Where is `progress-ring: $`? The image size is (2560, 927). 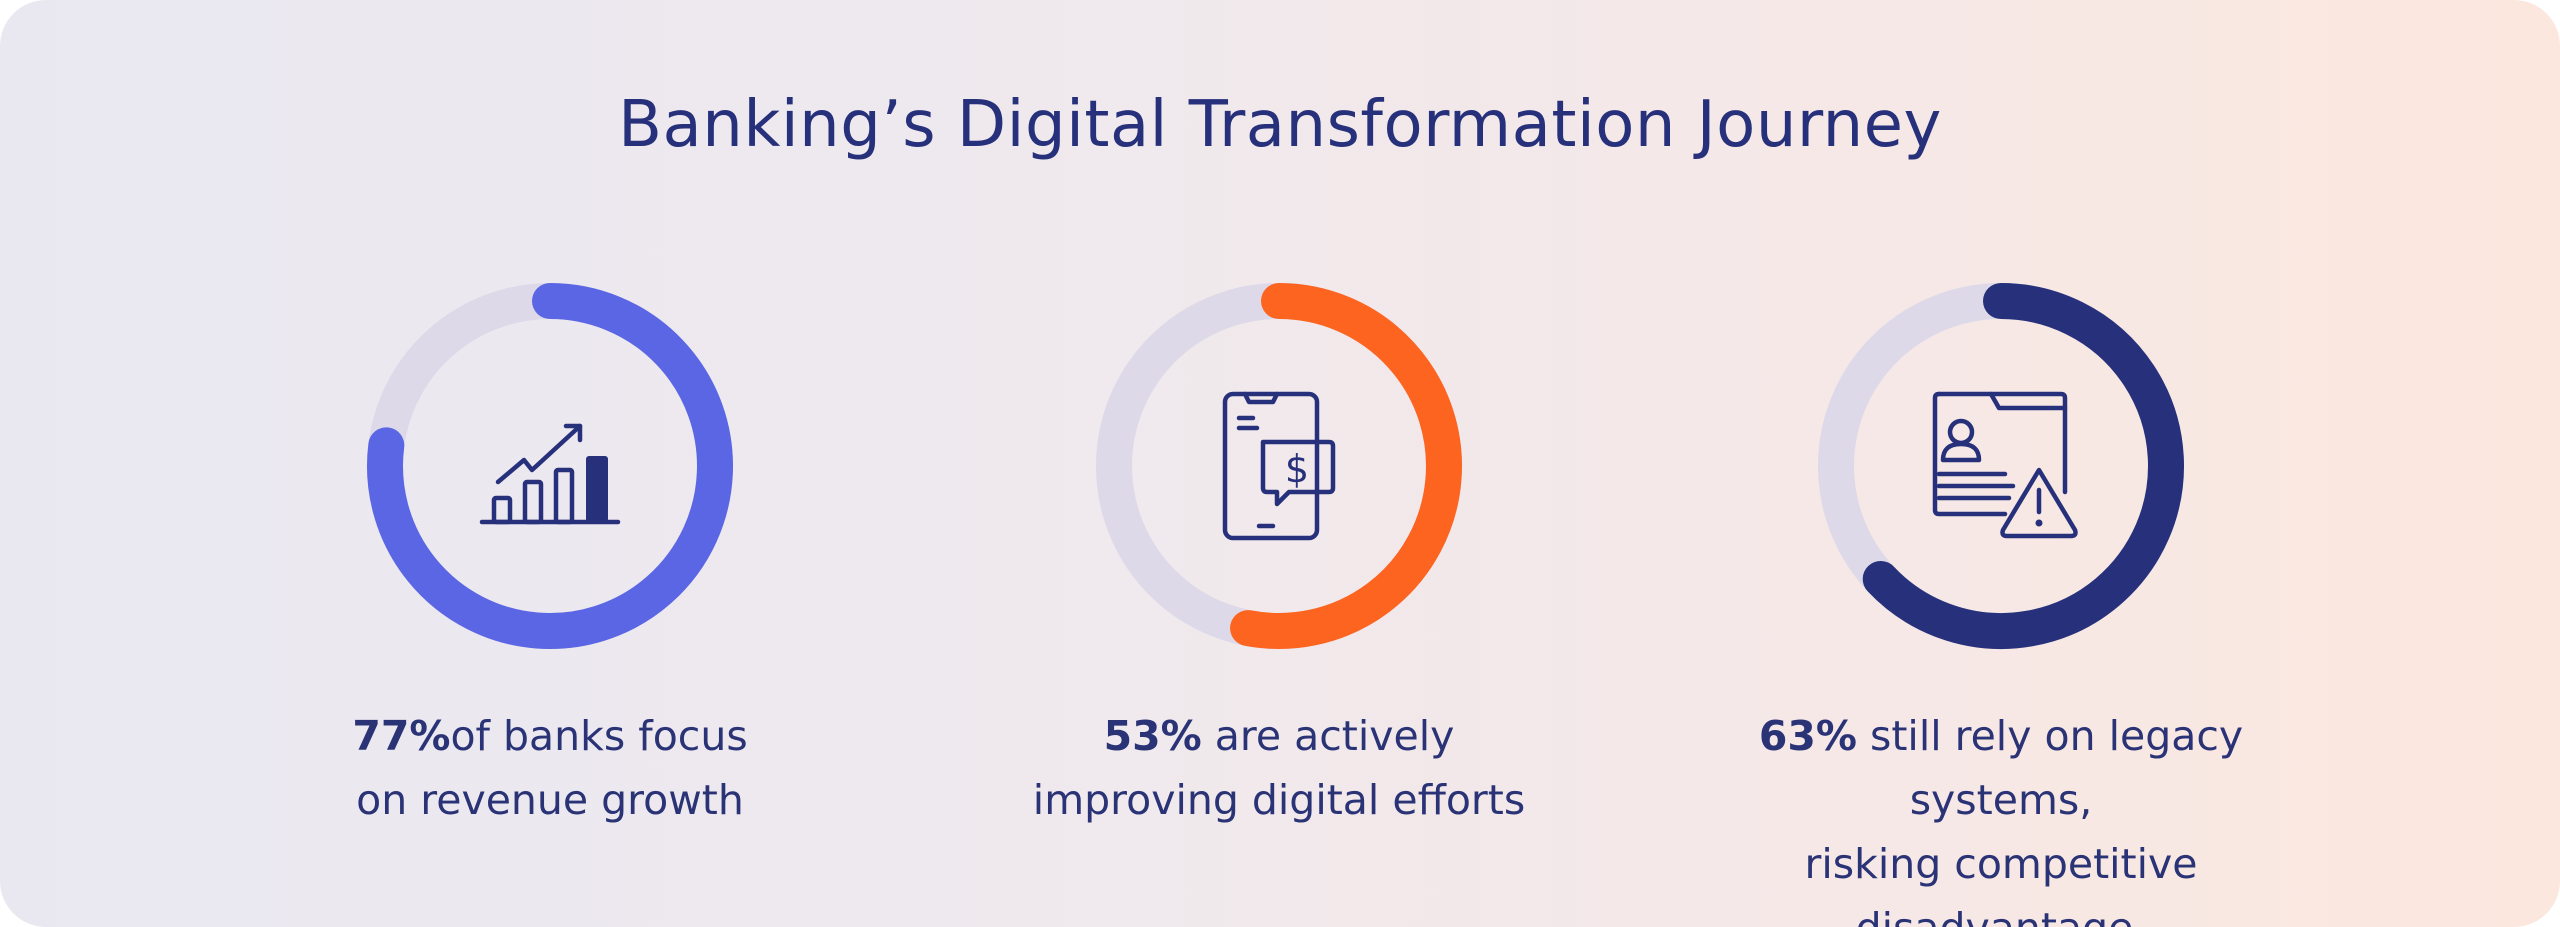
progress-ring: $ is located at coordinates (1279, 466).